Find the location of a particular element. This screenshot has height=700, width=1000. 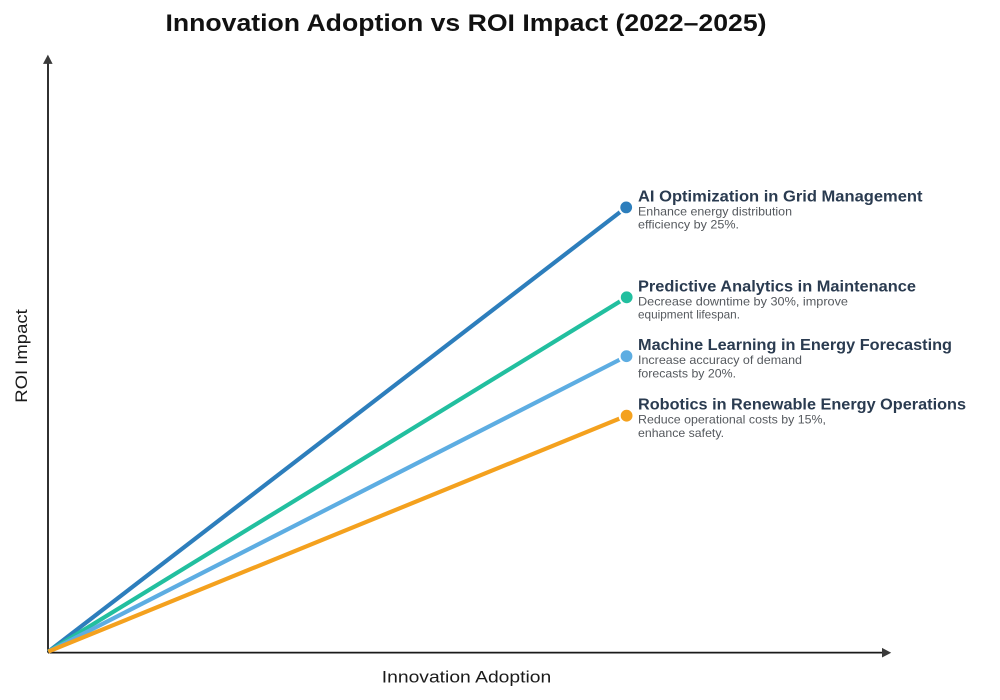

svg-text: forecasts by 20%. is located at coordinates (687, 373).